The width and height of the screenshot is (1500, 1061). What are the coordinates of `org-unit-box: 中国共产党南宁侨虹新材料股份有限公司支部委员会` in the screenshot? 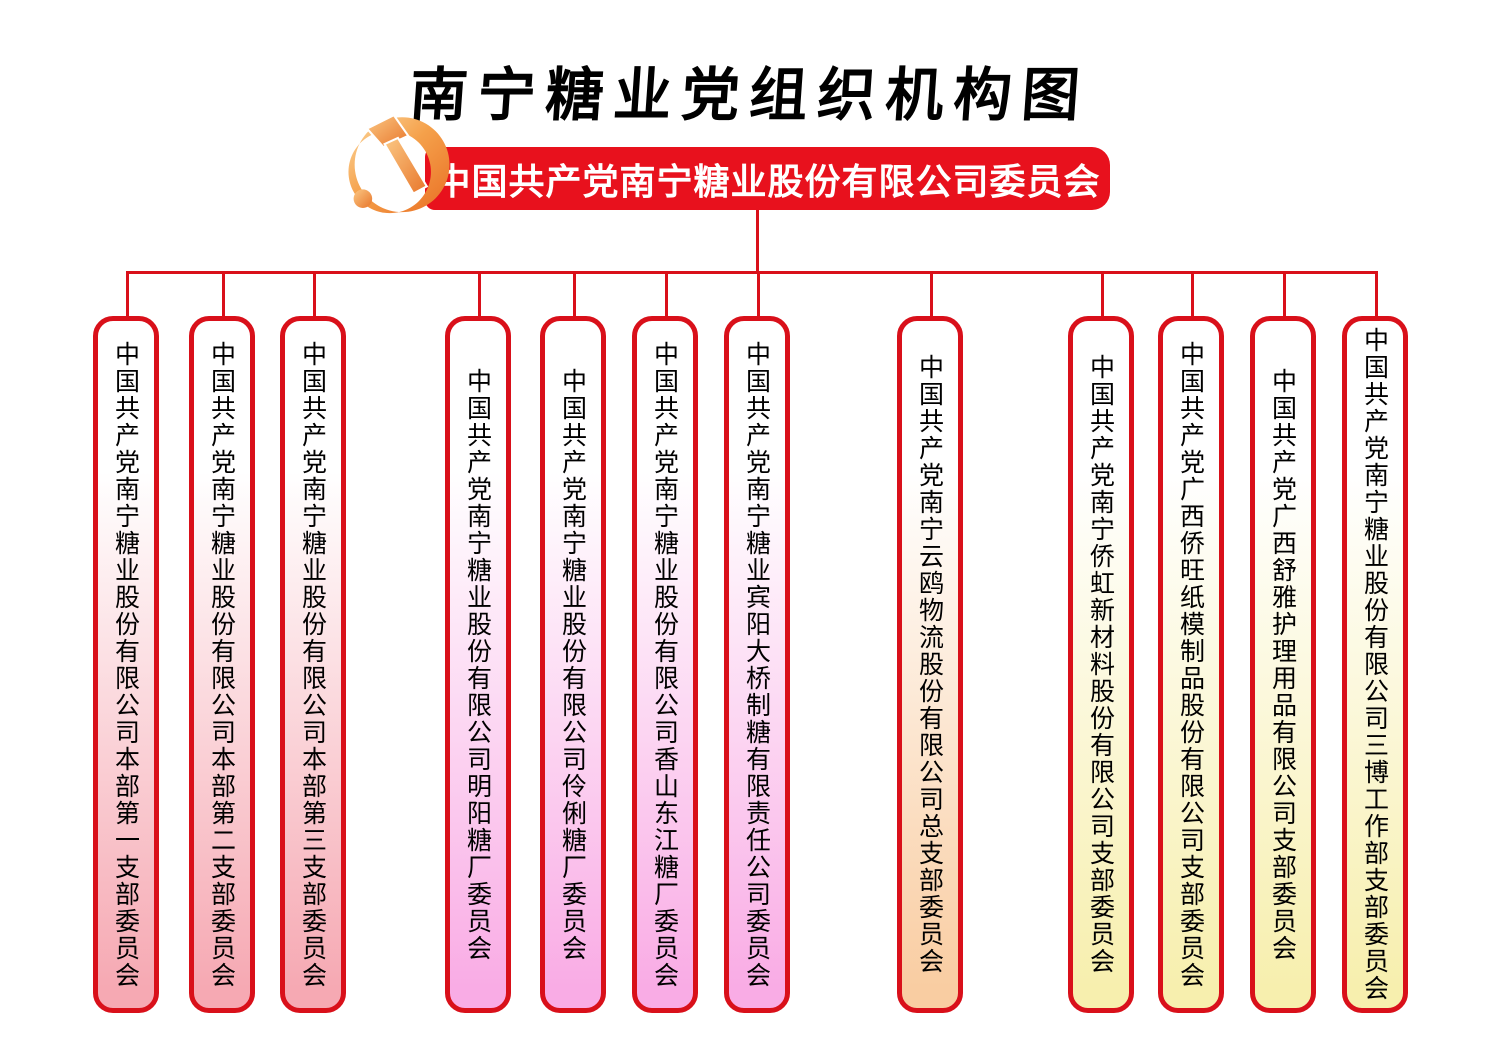 It's located at (1101, 664).